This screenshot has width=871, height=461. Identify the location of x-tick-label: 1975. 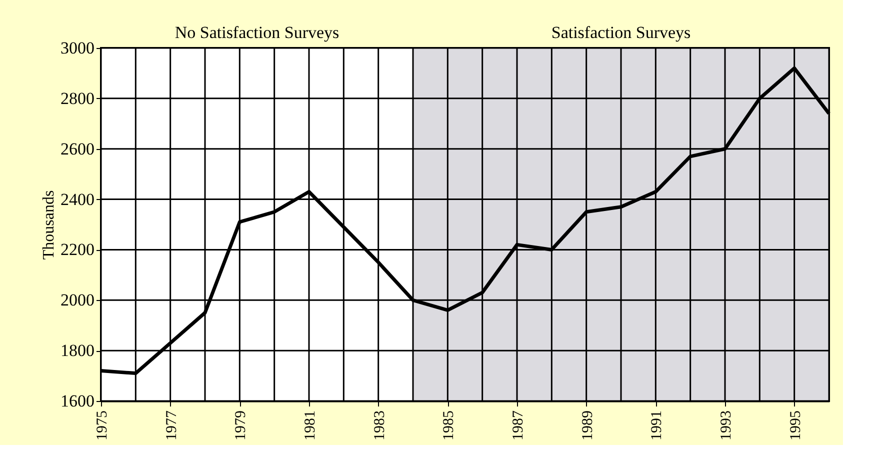
(102, 425).